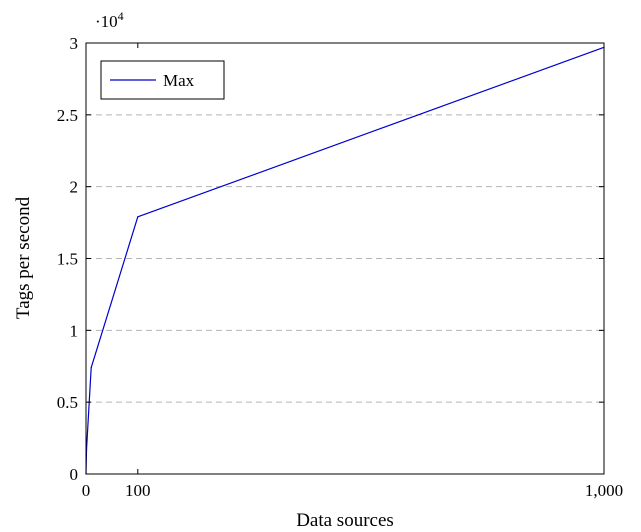 Image resolution: width=641 pixels, height=532 pixels. What do you see at coordinates (86, 490) in the screenshot?
I see `x-tick-label: 0` at bounding box center [86, 490].